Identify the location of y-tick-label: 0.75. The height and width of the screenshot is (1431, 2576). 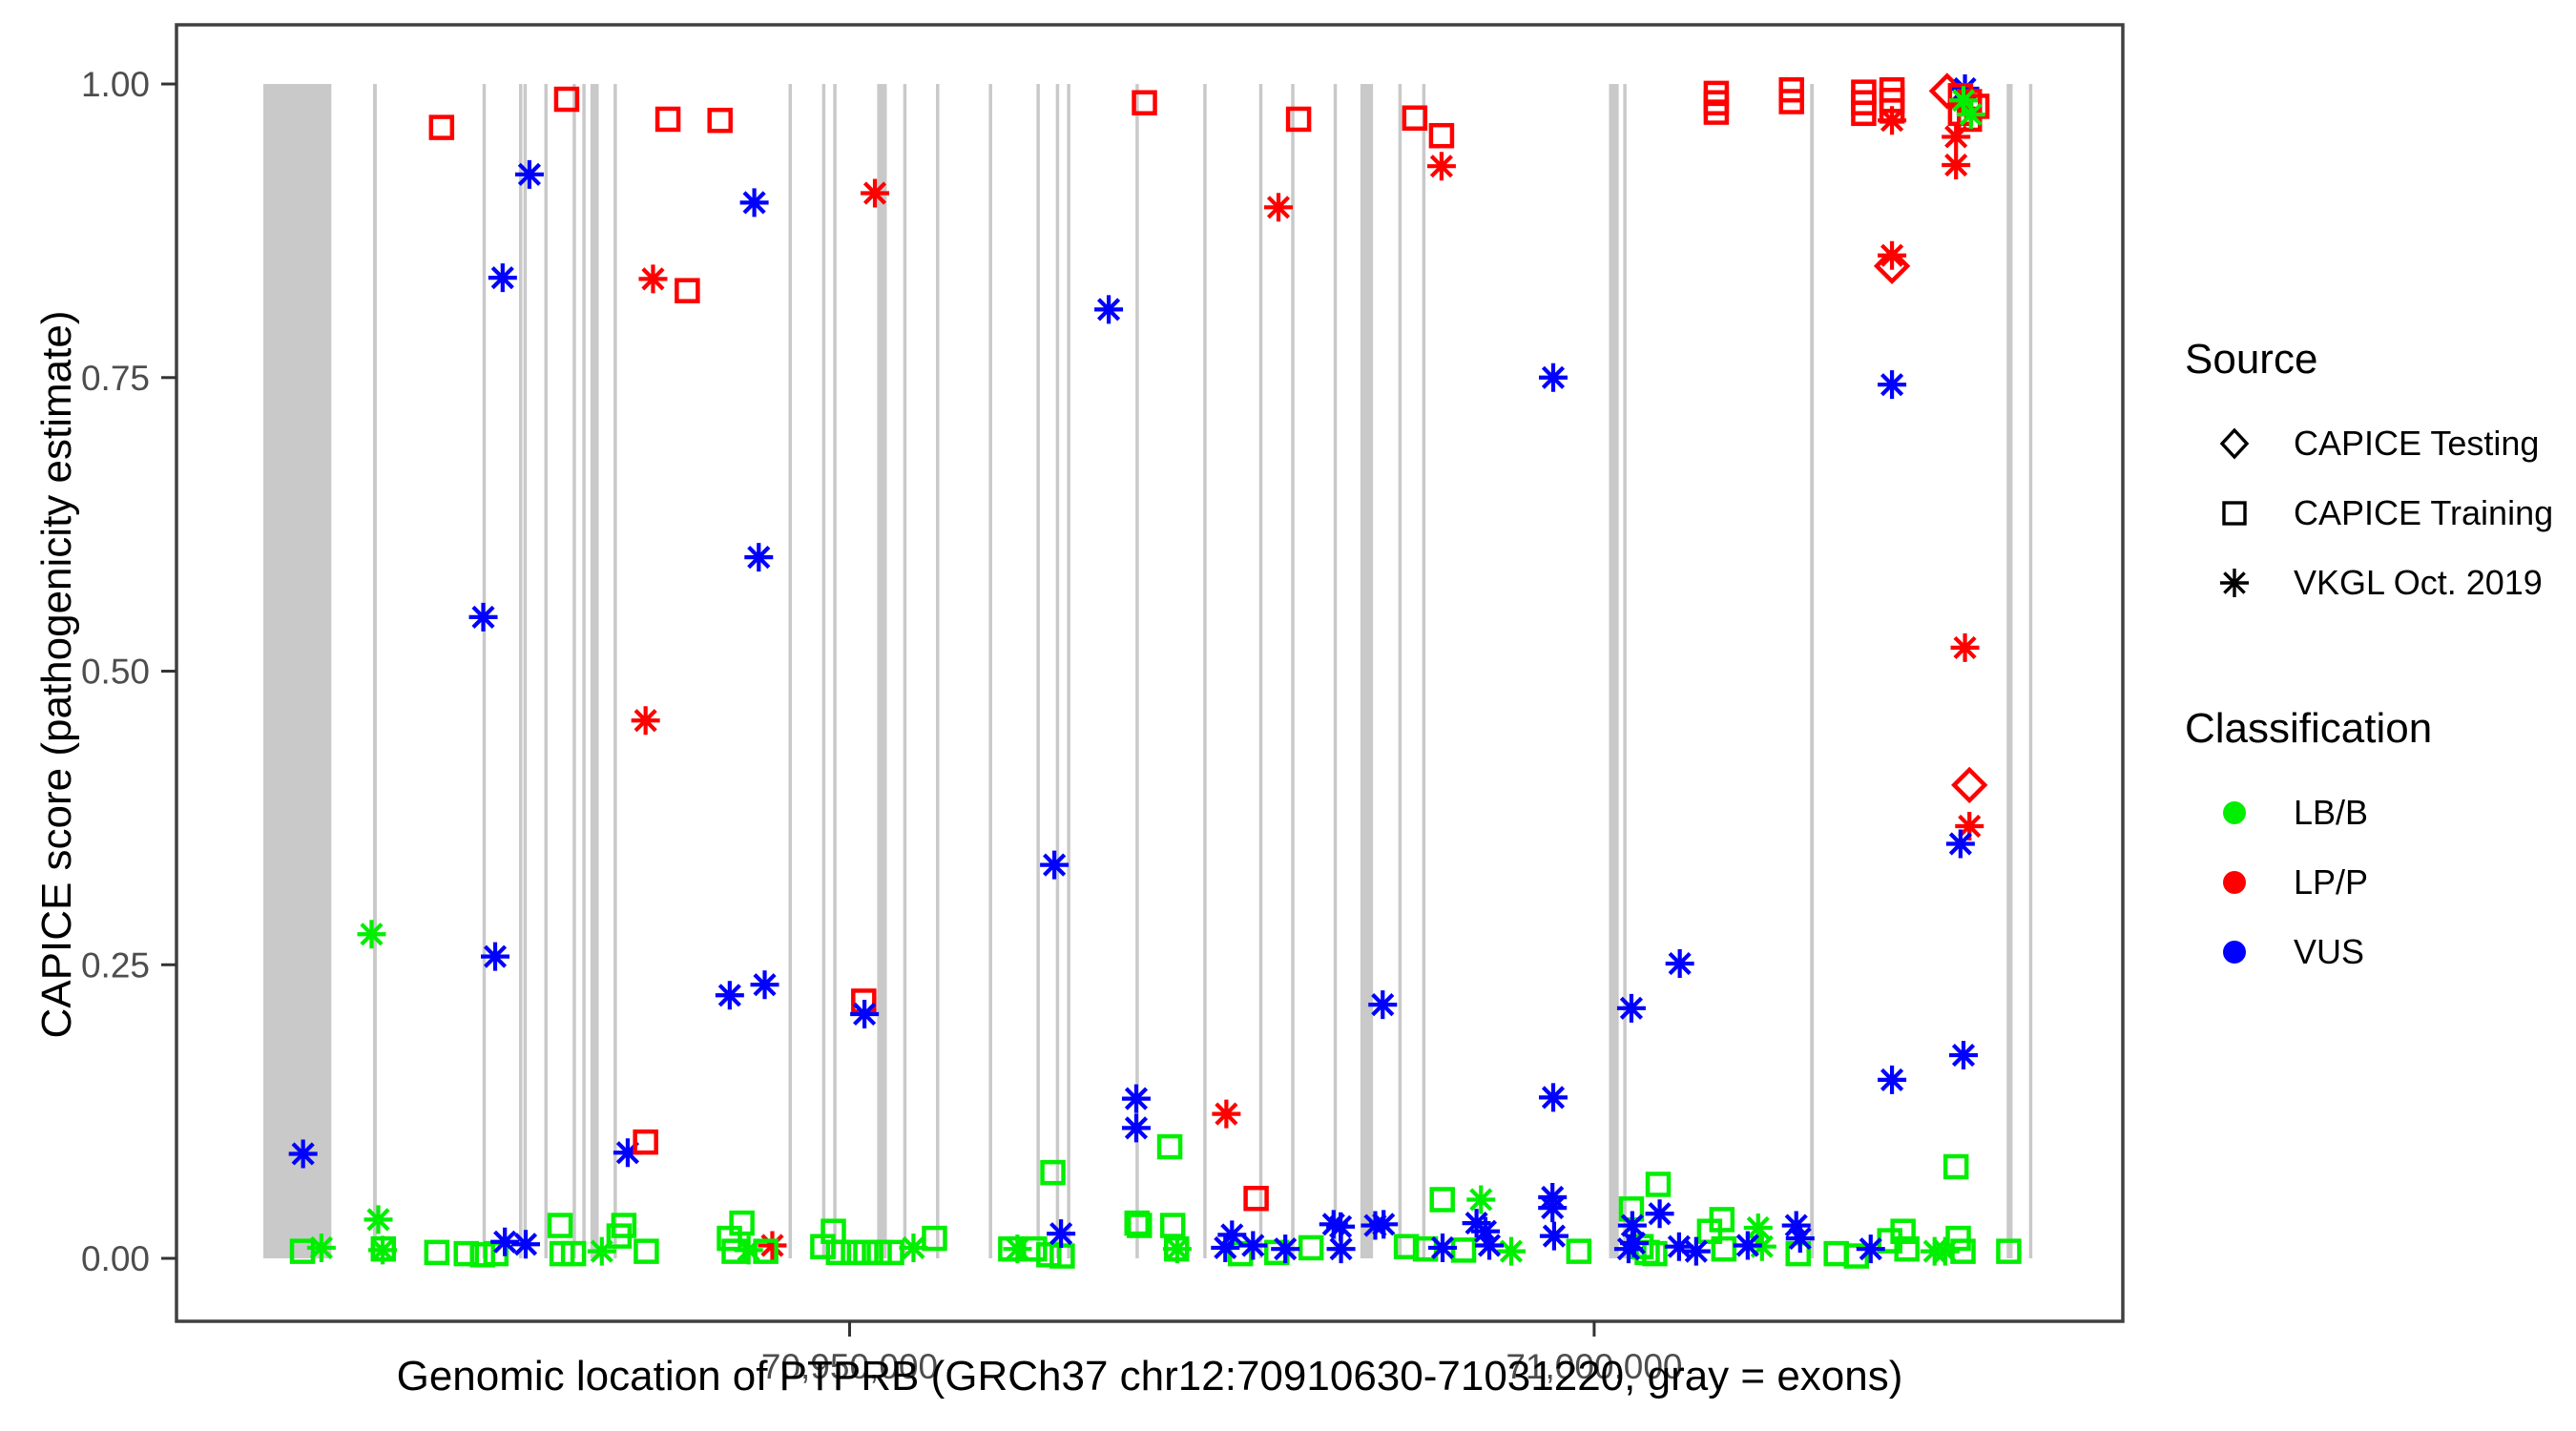
(115, 378).